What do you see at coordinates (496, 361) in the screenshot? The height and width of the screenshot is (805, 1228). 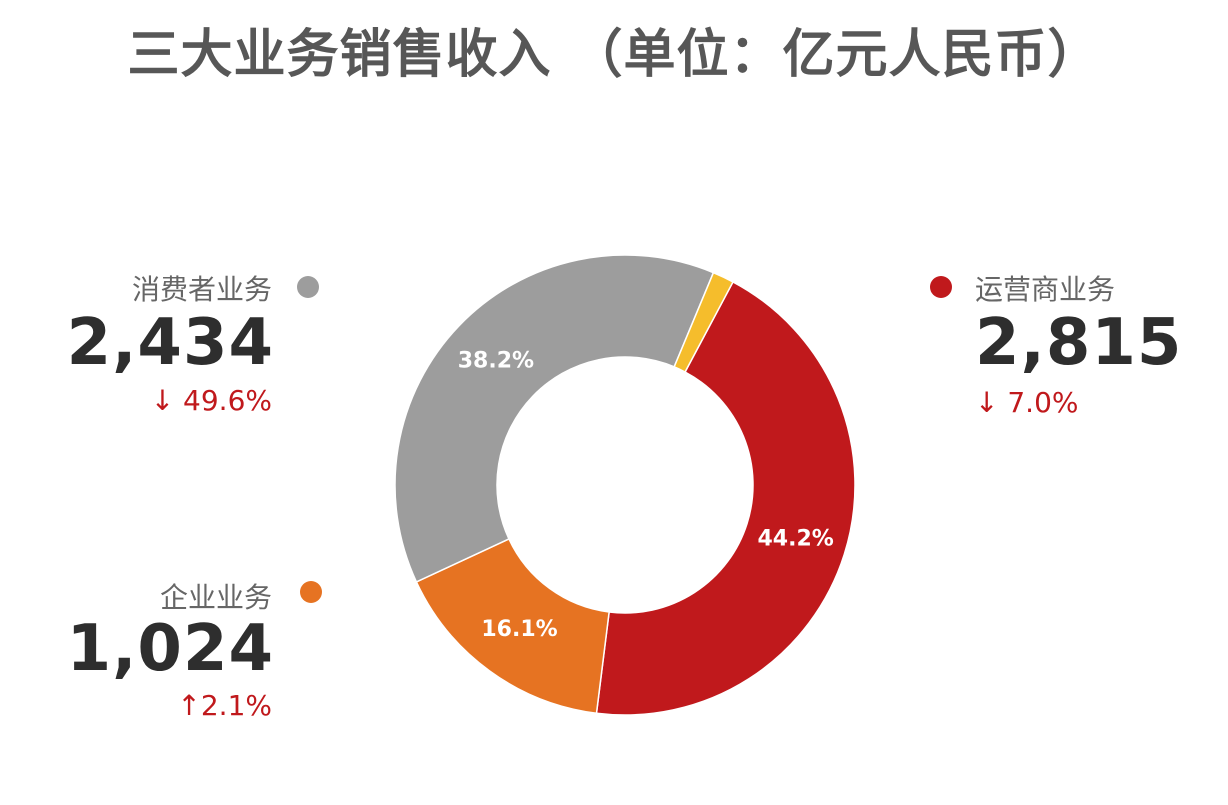 I see `donut-label-consumer: 38.2%` at bounding box center [496, 361].